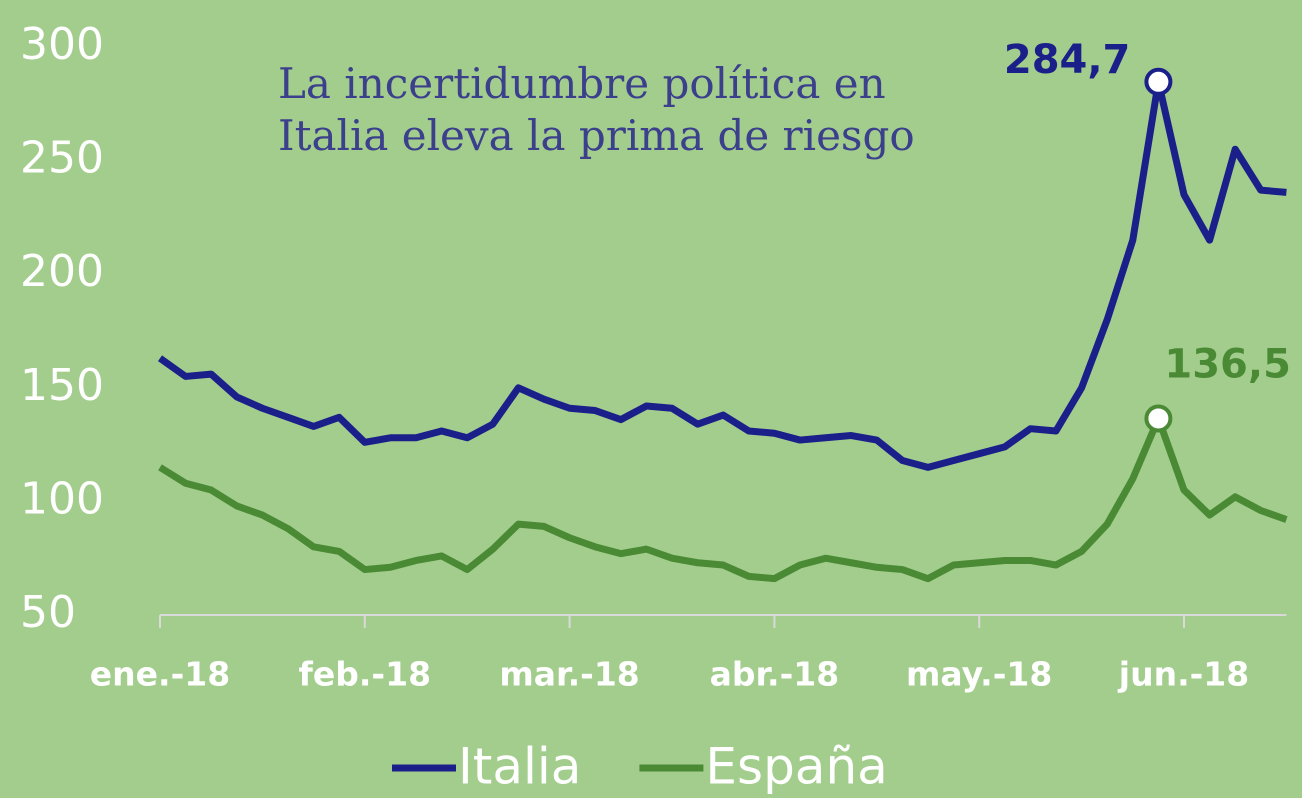 This screenshot has width=1302, height=798. I want to click on legend-label: Italia, so click(519, 767).